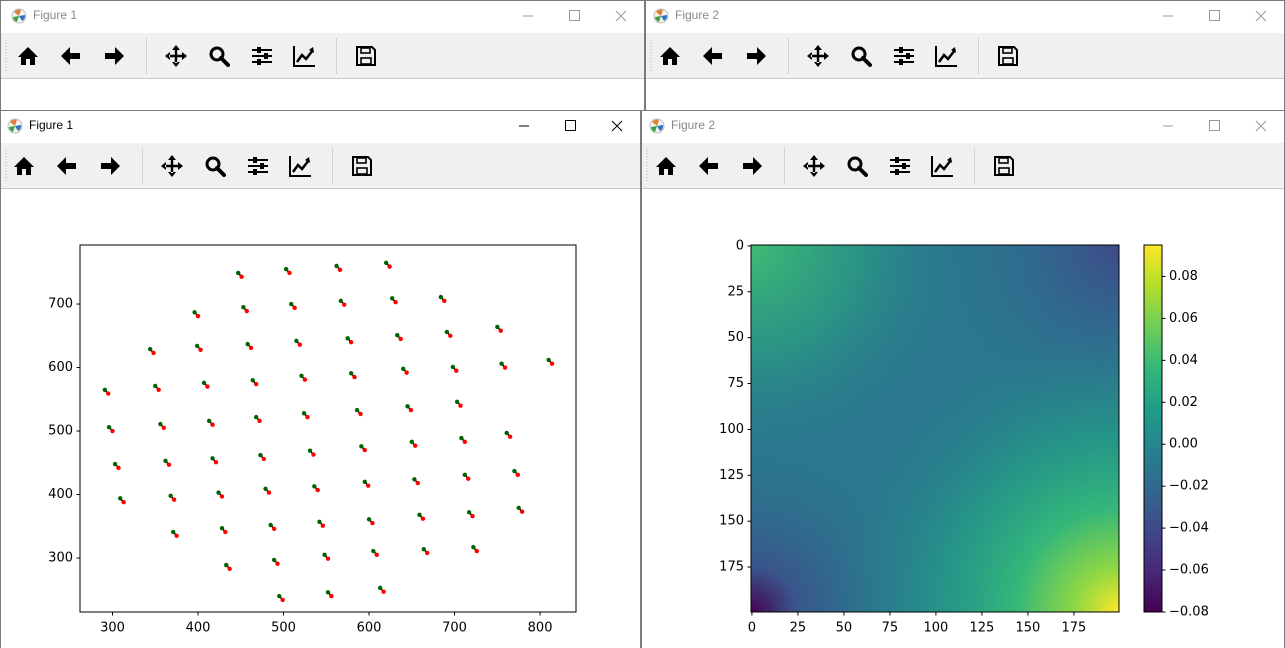 This screenshot has width=1285, height=648. What do you see at coordinates (283, 628) in the screenshot?
I see `x-tick-label: 500` at bounding box center [283, 628].